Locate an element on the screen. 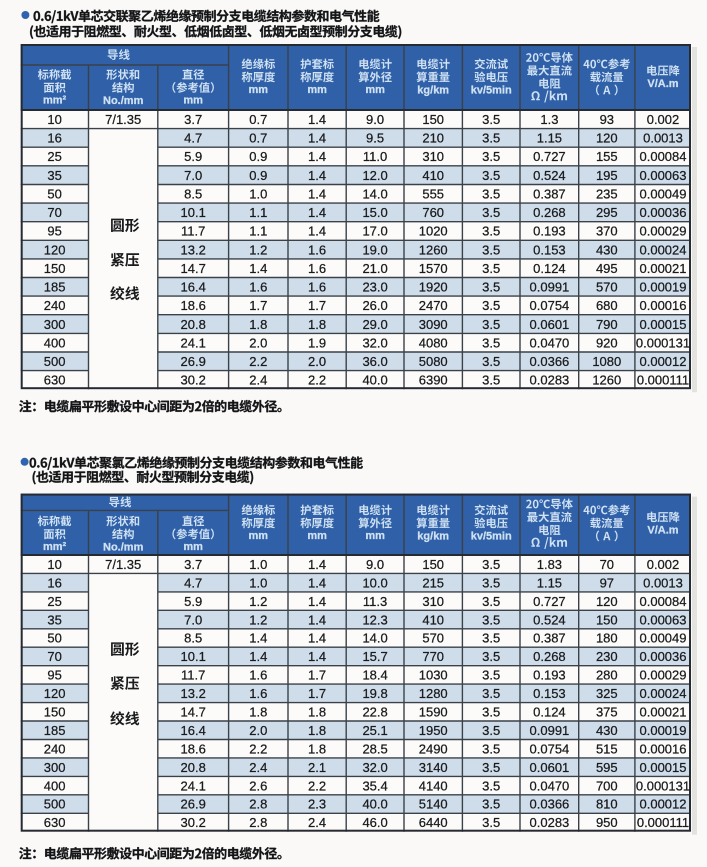  svg-text: 6390 is located at coordinates (433, 380).